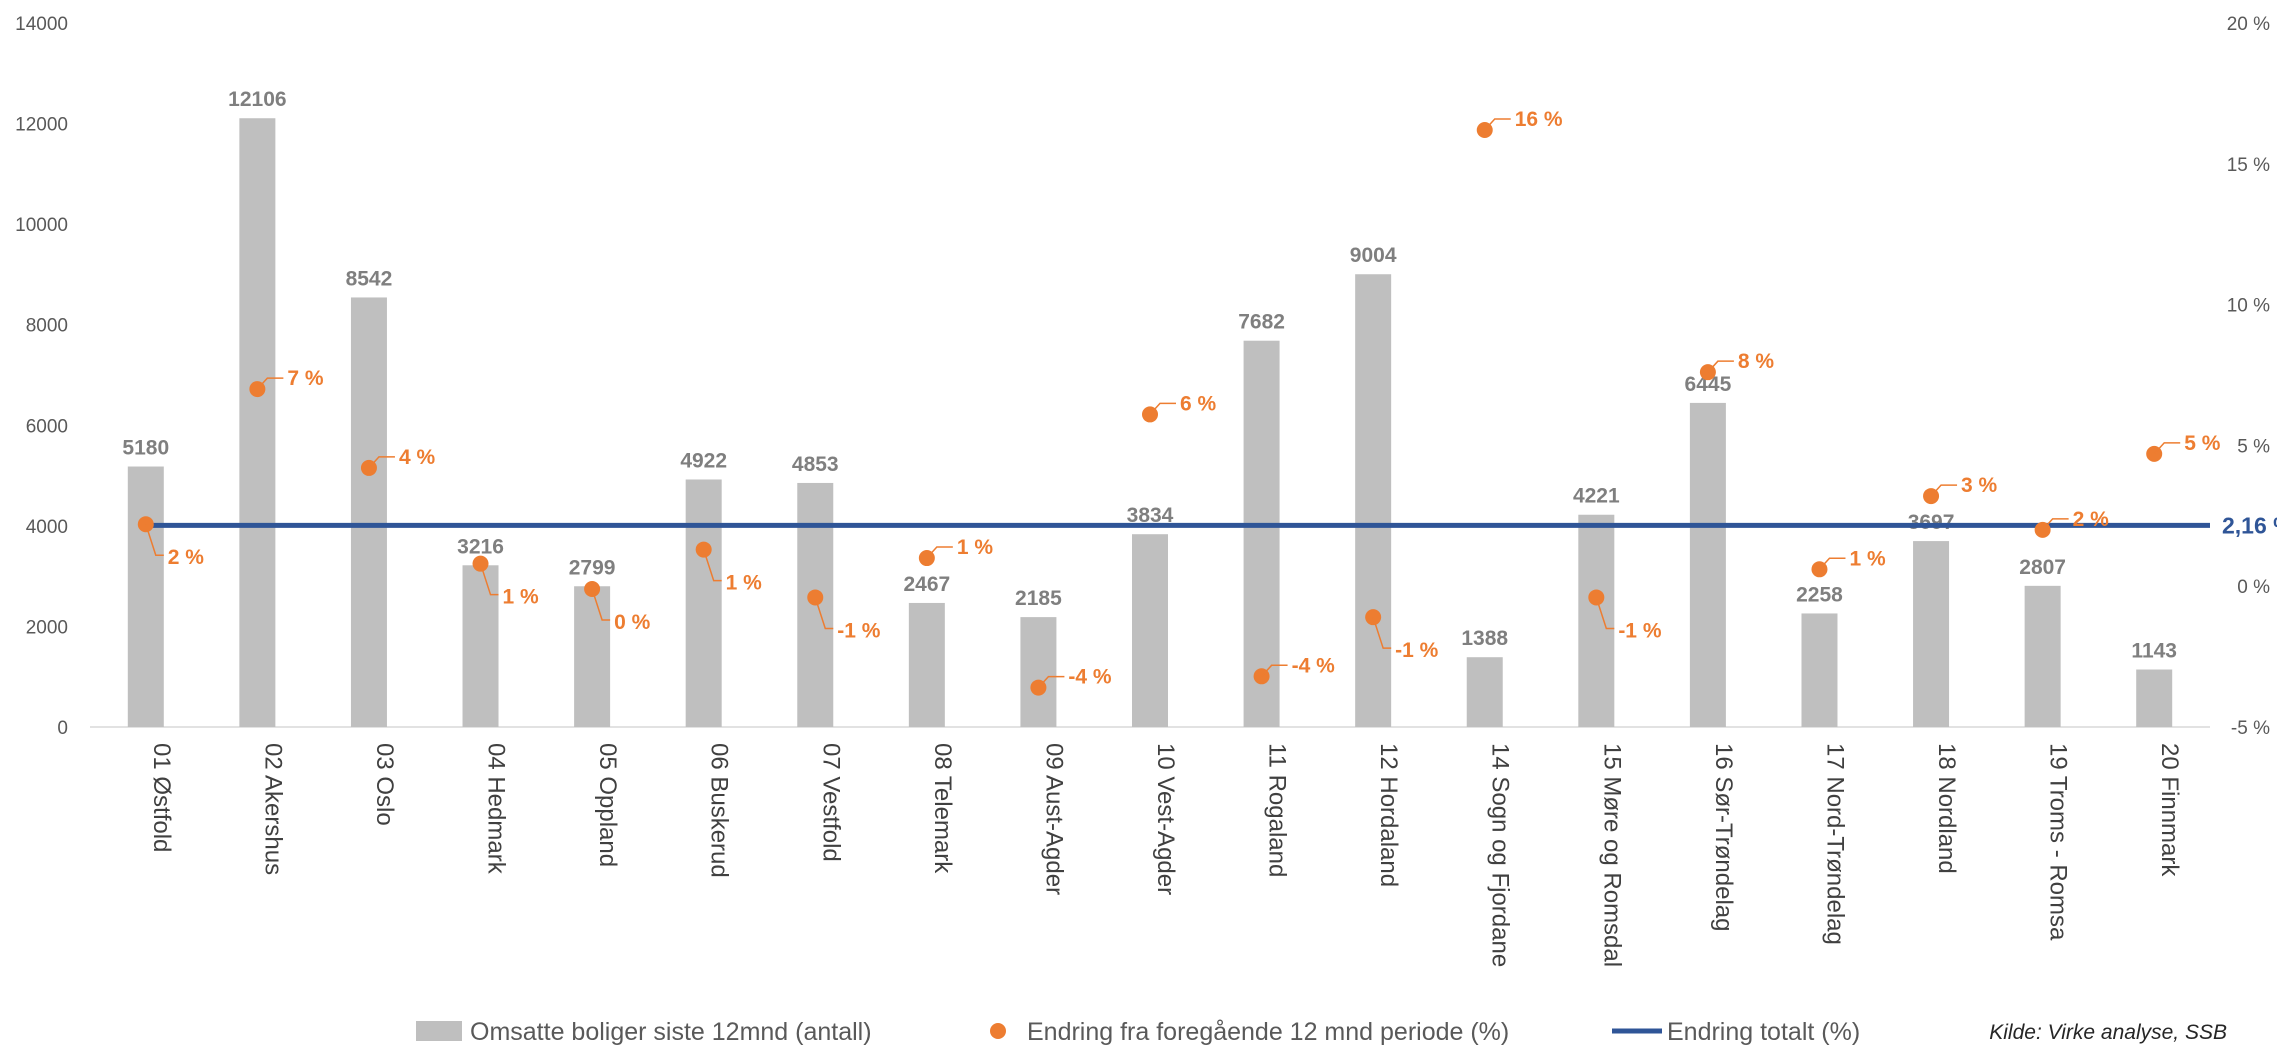 Image resolution: width=2277 pixels, height=1047 pixels. What do you see at coordinates (2202, 443) in the screenshot?
I see `change-point-label: 5 %` at bounding box center [2202, 443].